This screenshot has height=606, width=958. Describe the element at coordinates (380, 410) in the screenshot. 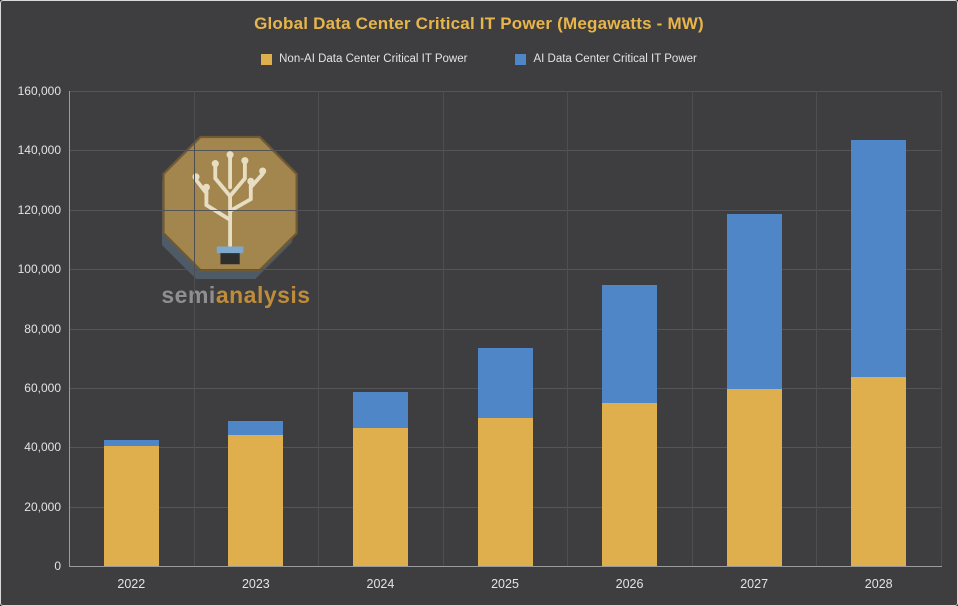

I see `bar-segment-ai-2024` at that location.